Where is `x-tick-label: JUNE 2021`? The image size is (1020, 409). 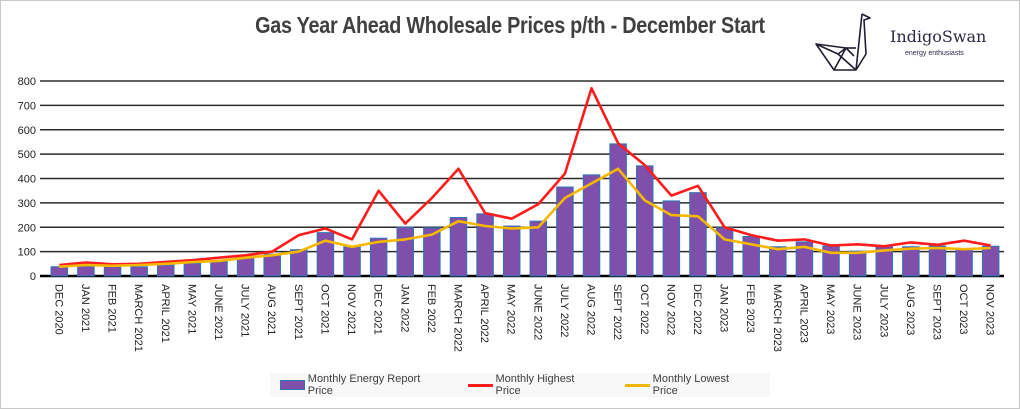 x-tick-label: JUNE 2021 is located at coordinates (218, 312).